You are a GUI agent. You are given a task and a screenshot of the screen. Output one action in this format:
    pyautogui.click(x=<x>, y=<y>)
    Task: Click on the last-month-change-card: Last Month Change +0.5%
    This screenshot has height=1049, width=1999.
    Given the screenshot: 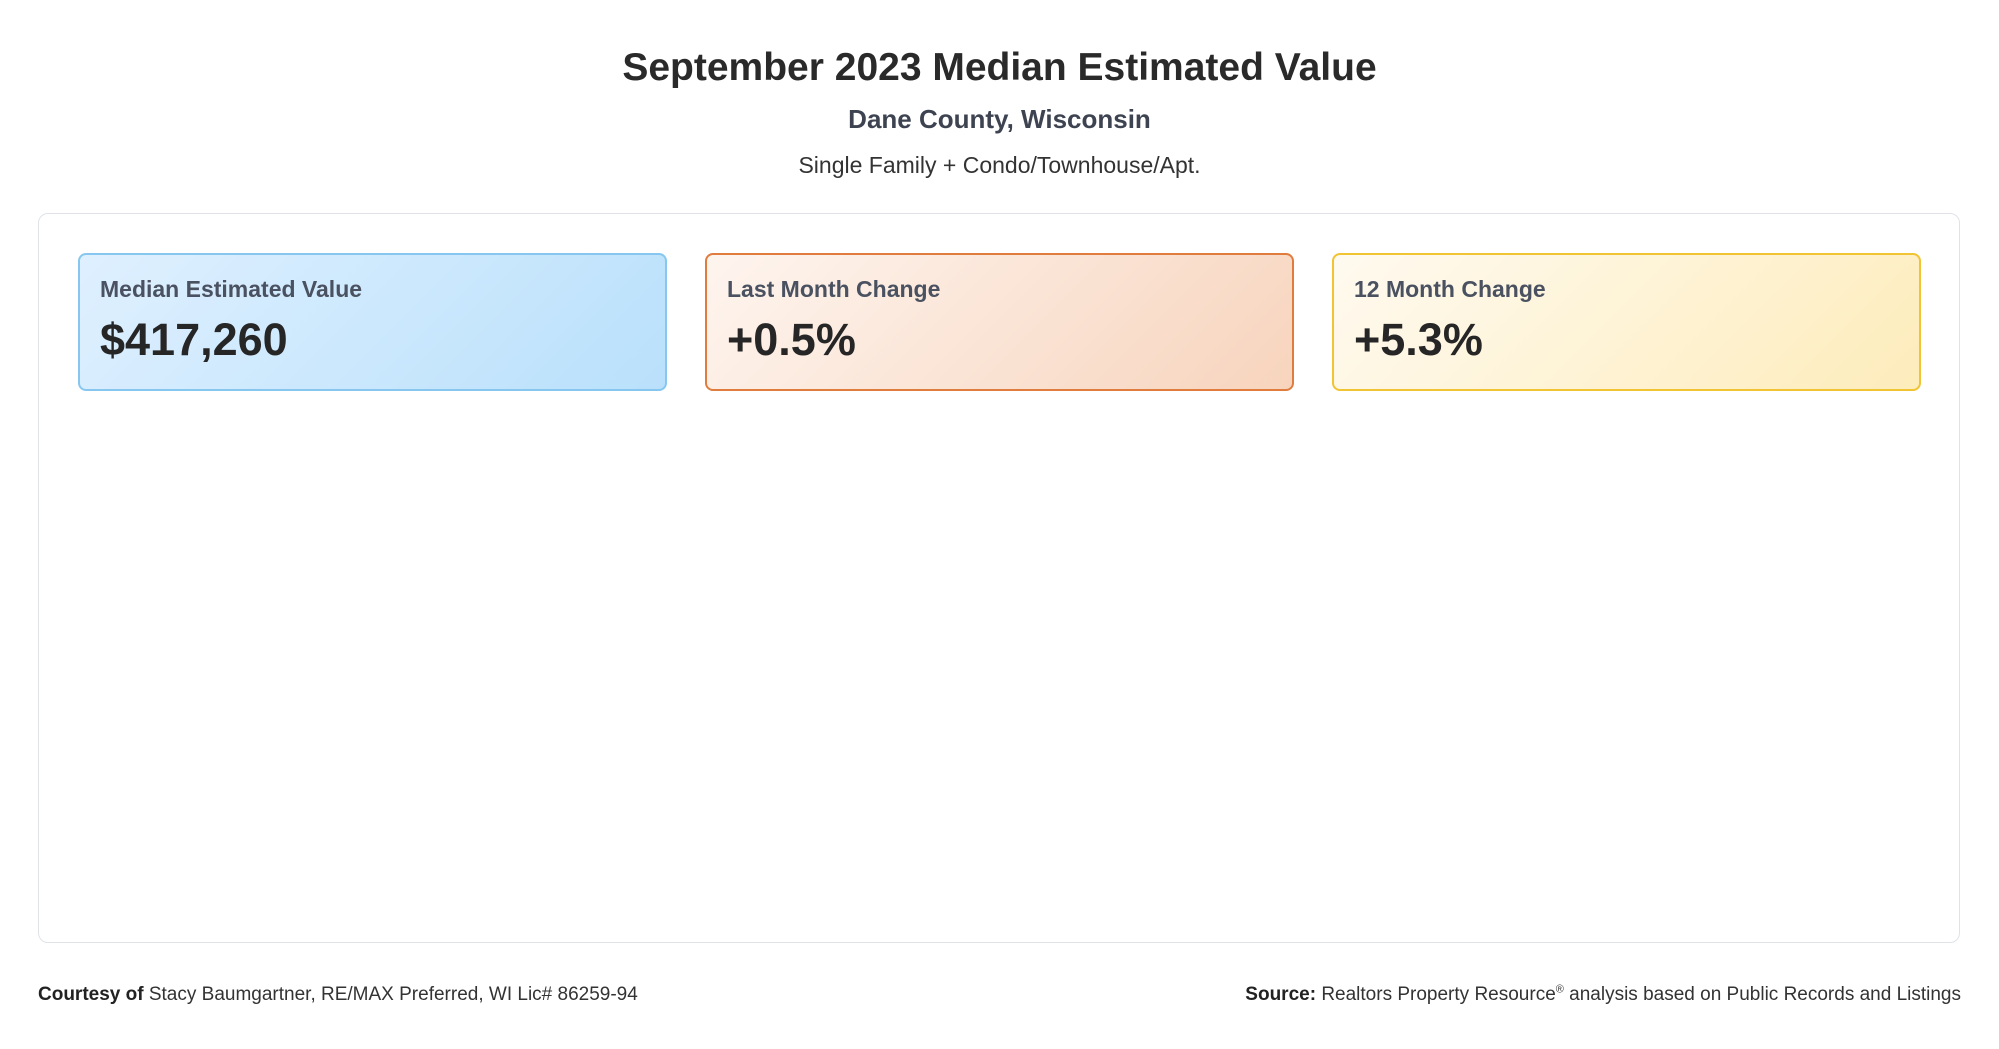 What is the action you would take?
    pyautogui.click(x=999, y=322)
    